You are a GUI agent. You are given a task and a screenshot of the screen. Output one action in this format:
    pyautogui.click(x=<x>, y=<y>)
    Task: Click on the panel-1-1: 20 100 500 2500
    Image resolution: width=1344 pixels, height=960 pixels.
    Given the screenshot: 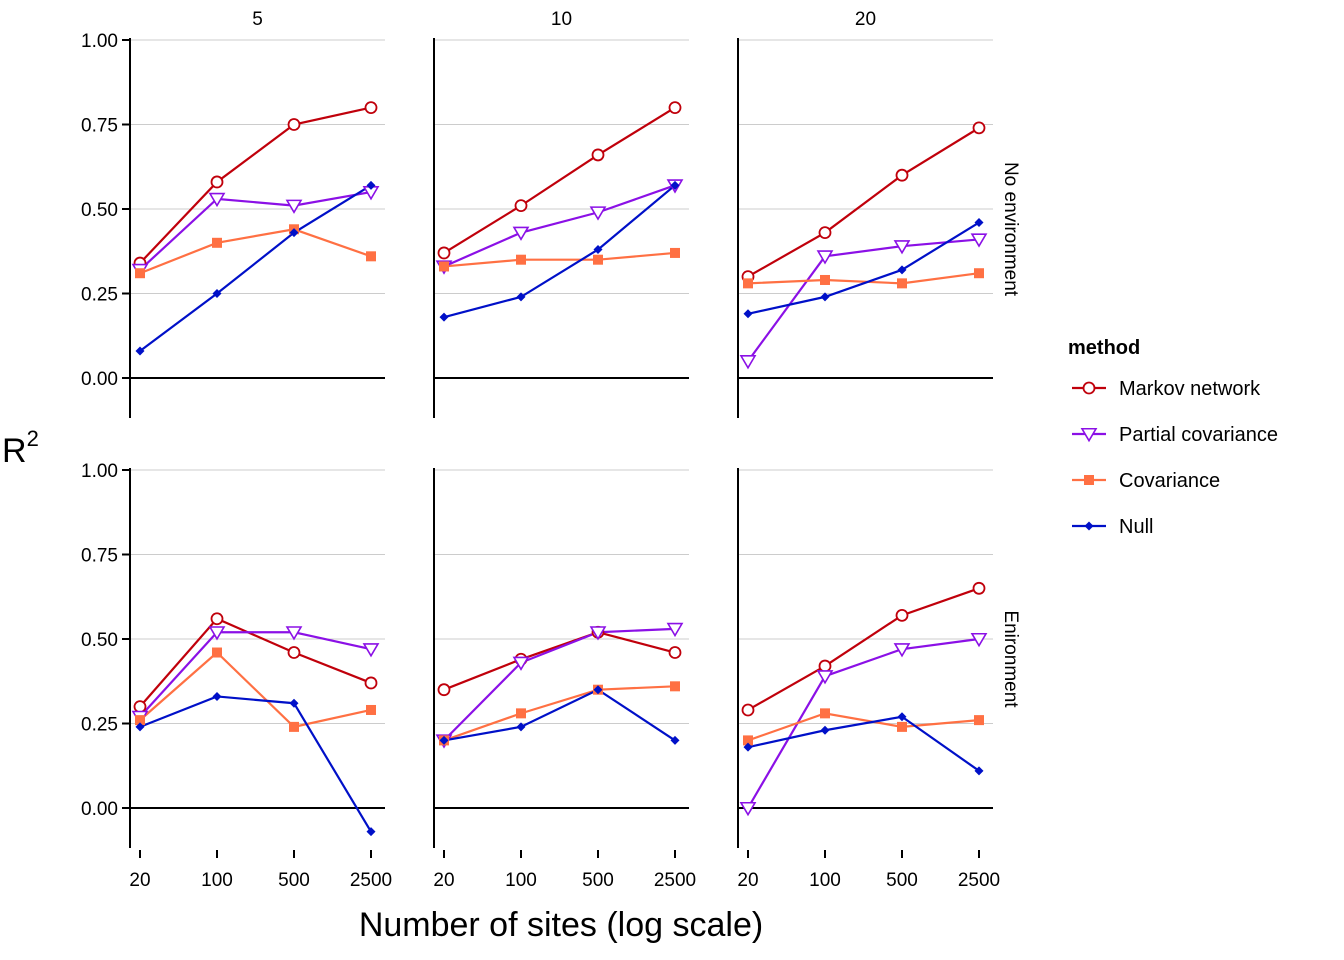 What is the action you would take?
    pyautogui.click(x=564, y=679)
    